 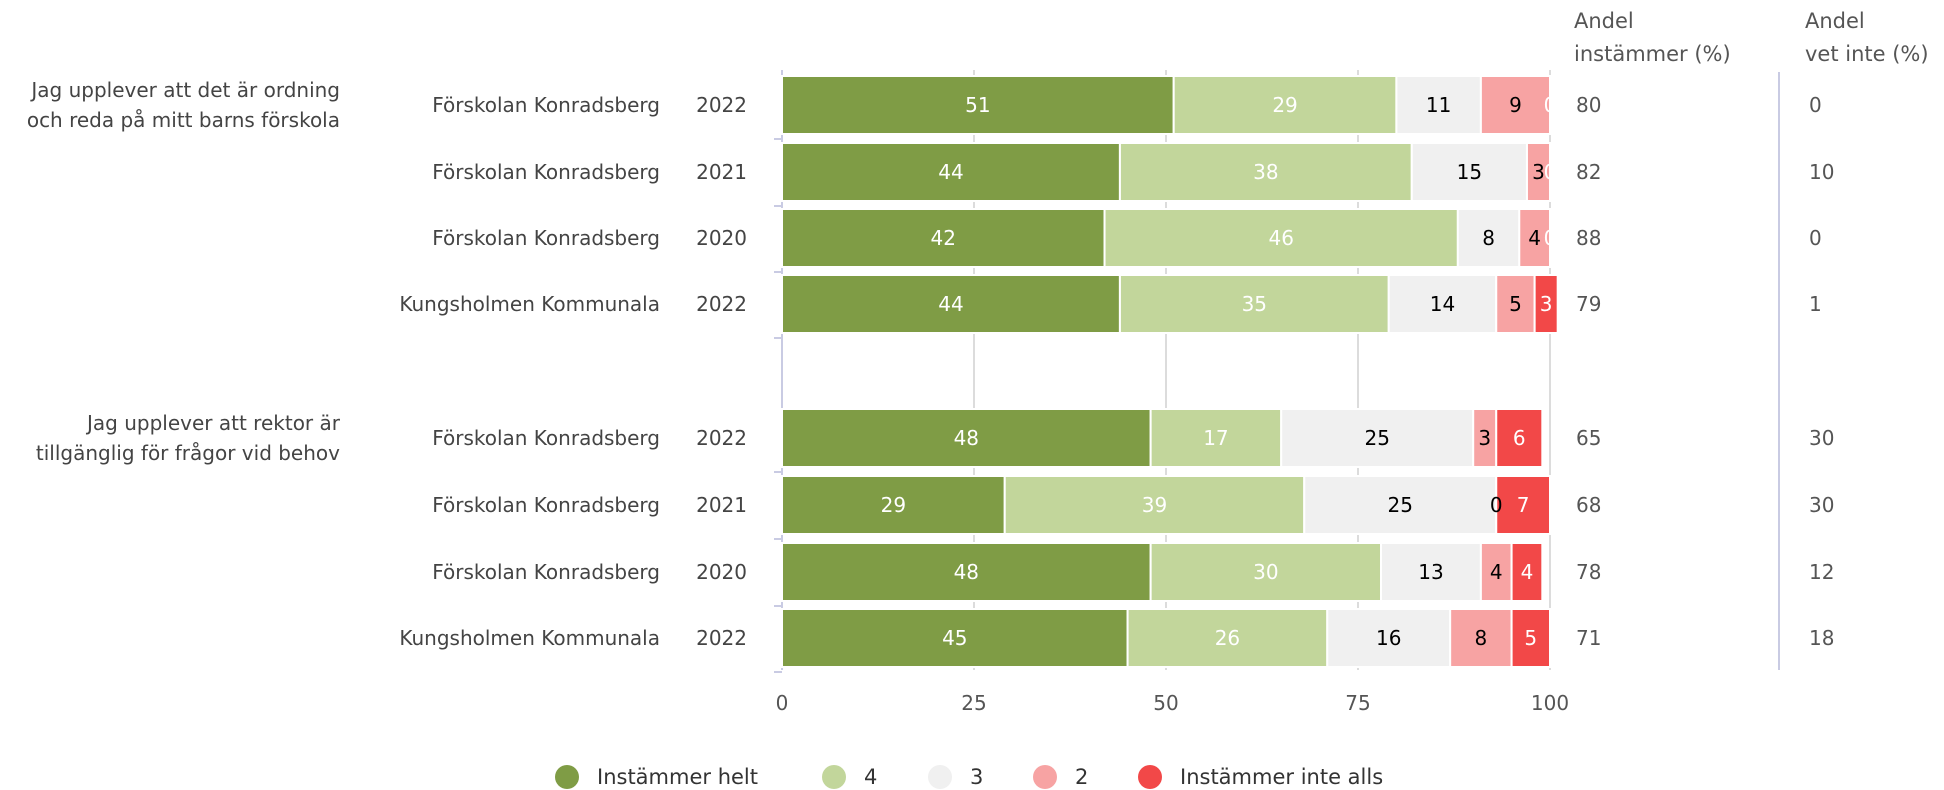 What do you see at coordinates (1652, 54) in the screenshot?
I see `header-agree-share: instämmer (%)` at bounding box center [1652, 54].